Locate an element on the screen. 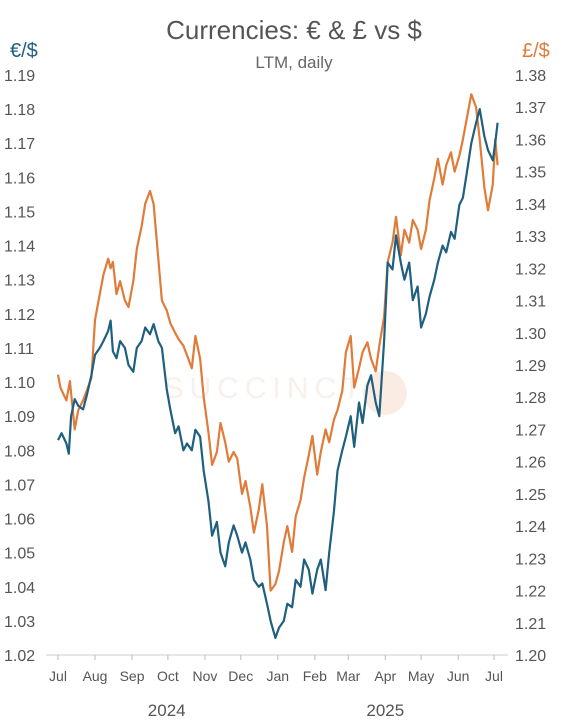 The image size is (565, 722). left-tick-label: 1.17 is located at coordinates (19, 144).